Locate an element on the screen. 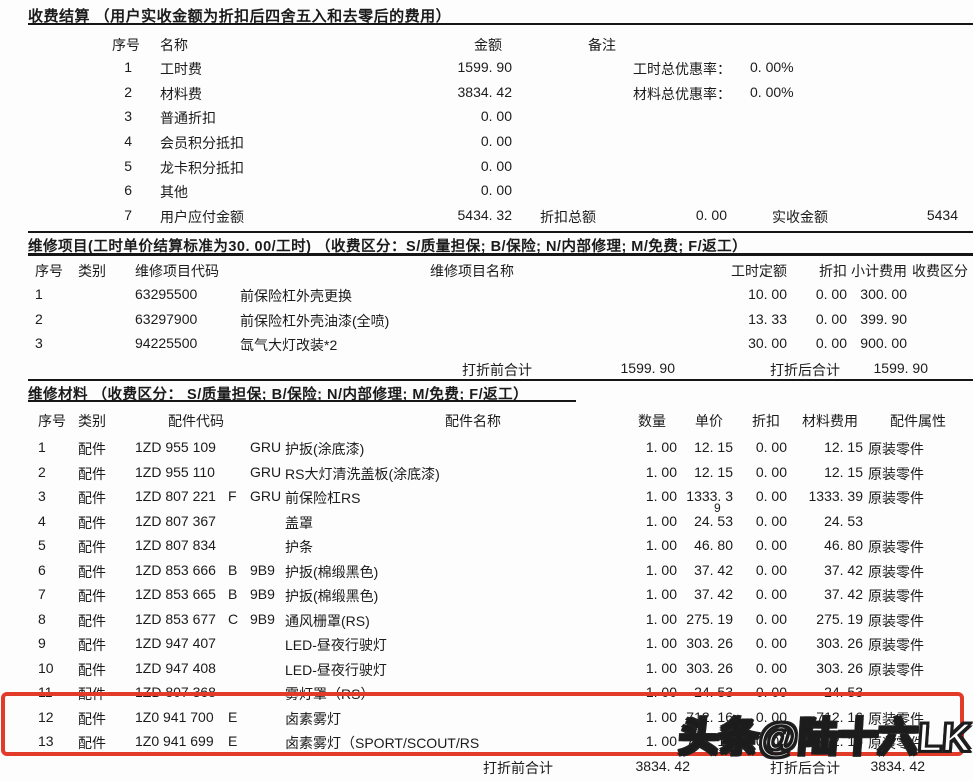 This screenshot has width=973, height=781. column-header-category: 类别 is located at coordinates (92, 421).